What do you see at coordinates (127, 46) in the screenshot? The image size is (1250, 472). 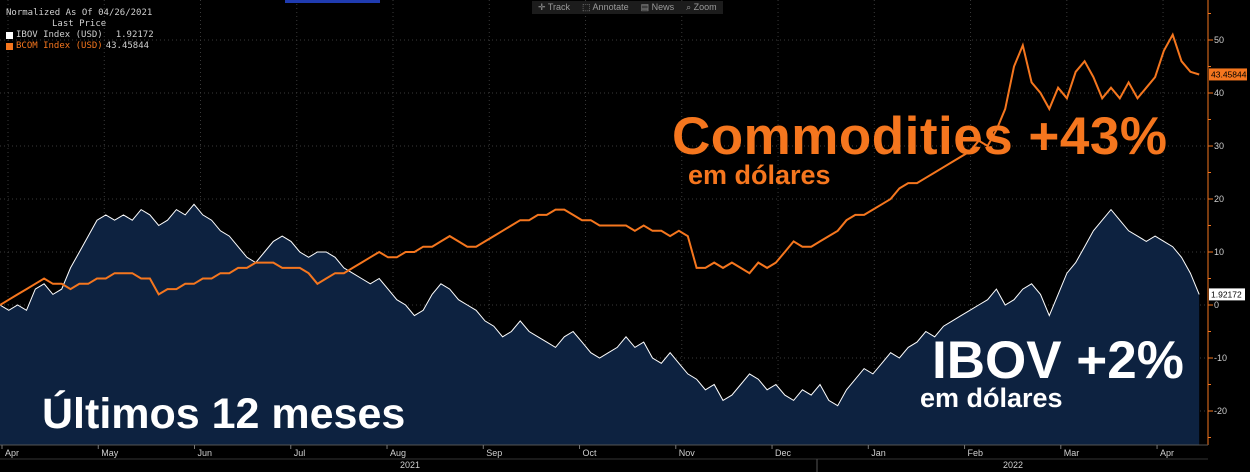 I see `legend-item-value: 43.45844` at bounding box center [127, 46].